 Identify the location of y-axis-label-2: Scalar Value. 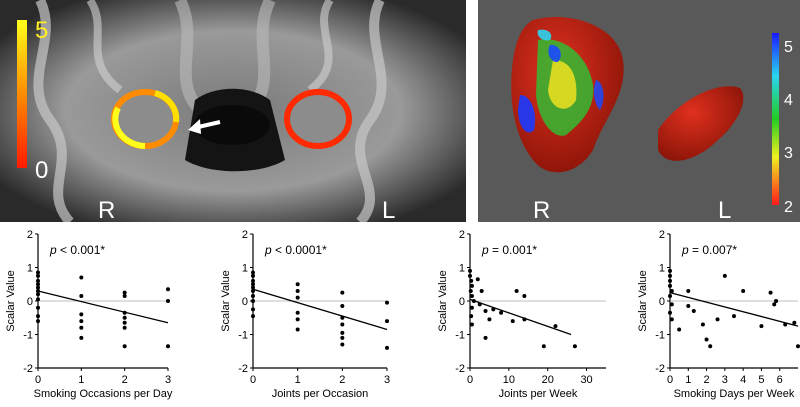
(443, 301).